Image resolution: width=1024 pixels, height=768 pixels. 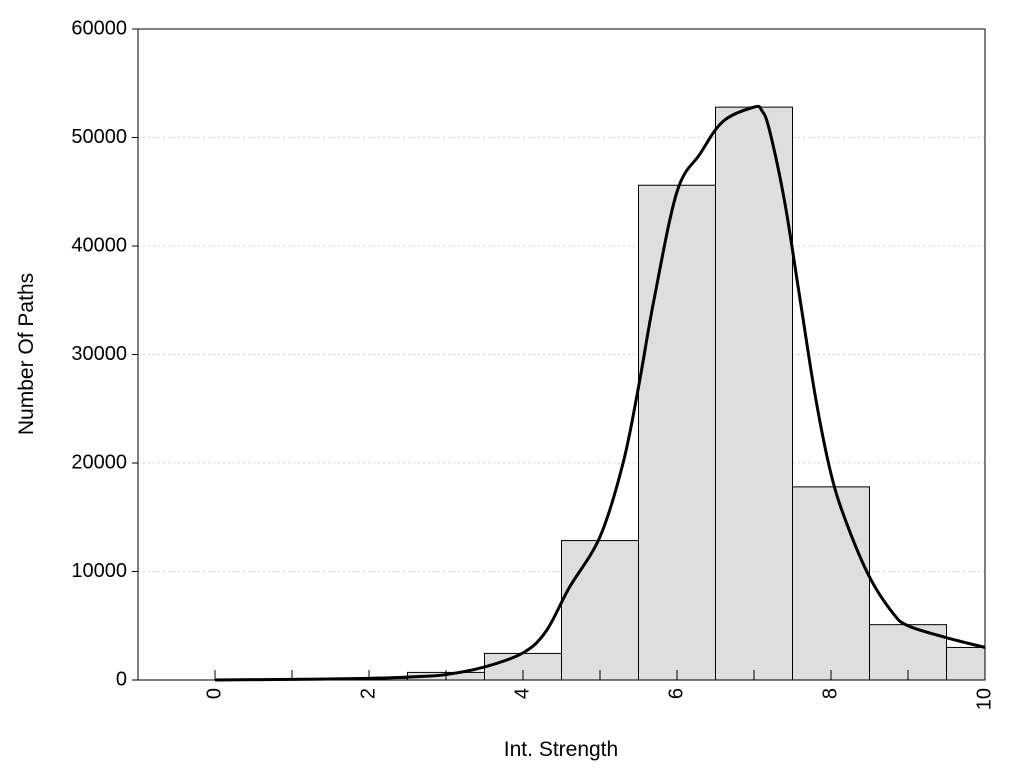 I want to click on y-tick-label: 30000, so click(x=99, y=354).